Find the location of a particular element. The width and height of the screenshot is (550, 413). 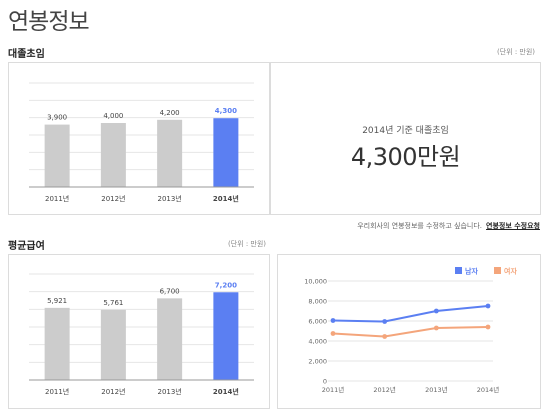

legend-label-male: 남자 is located at coordinates (471, 271).